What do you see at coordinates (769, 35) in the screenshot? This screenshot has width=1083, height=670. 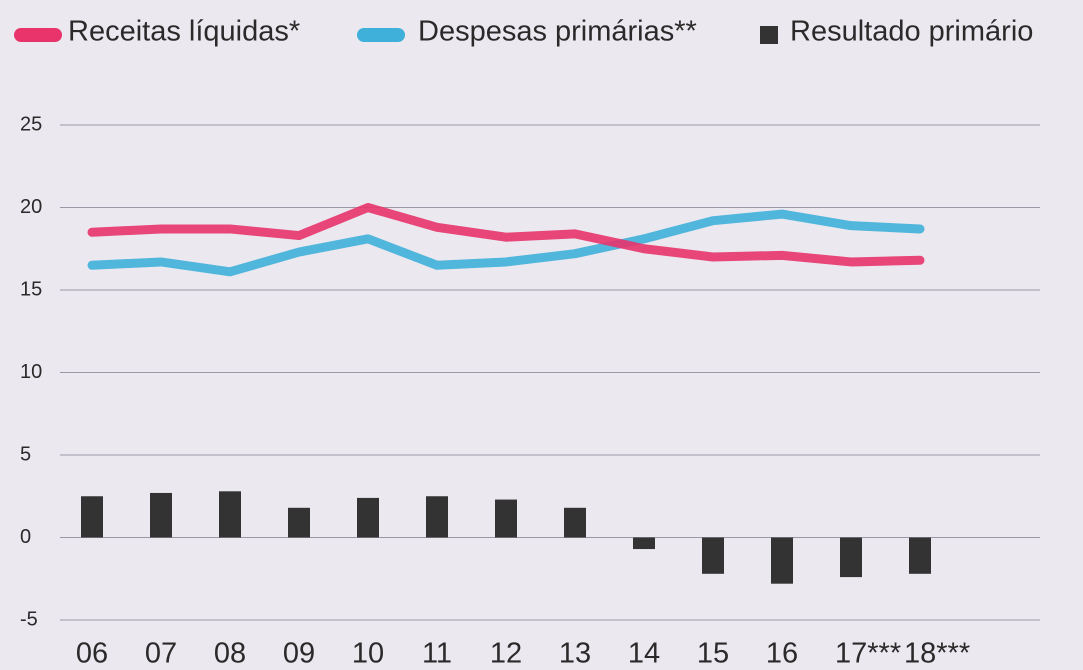 I see `legend-swatch` at bounding box center [769, 35].